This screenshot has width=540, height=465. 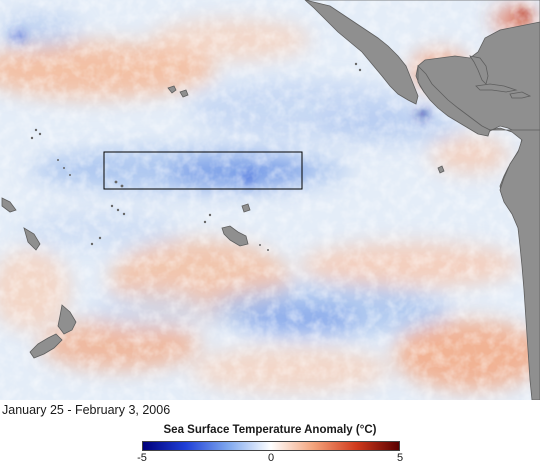 What do you see at coordinates (178, 91) in the screenshot?
I see `hawaii` at bounding box center [178, 91].